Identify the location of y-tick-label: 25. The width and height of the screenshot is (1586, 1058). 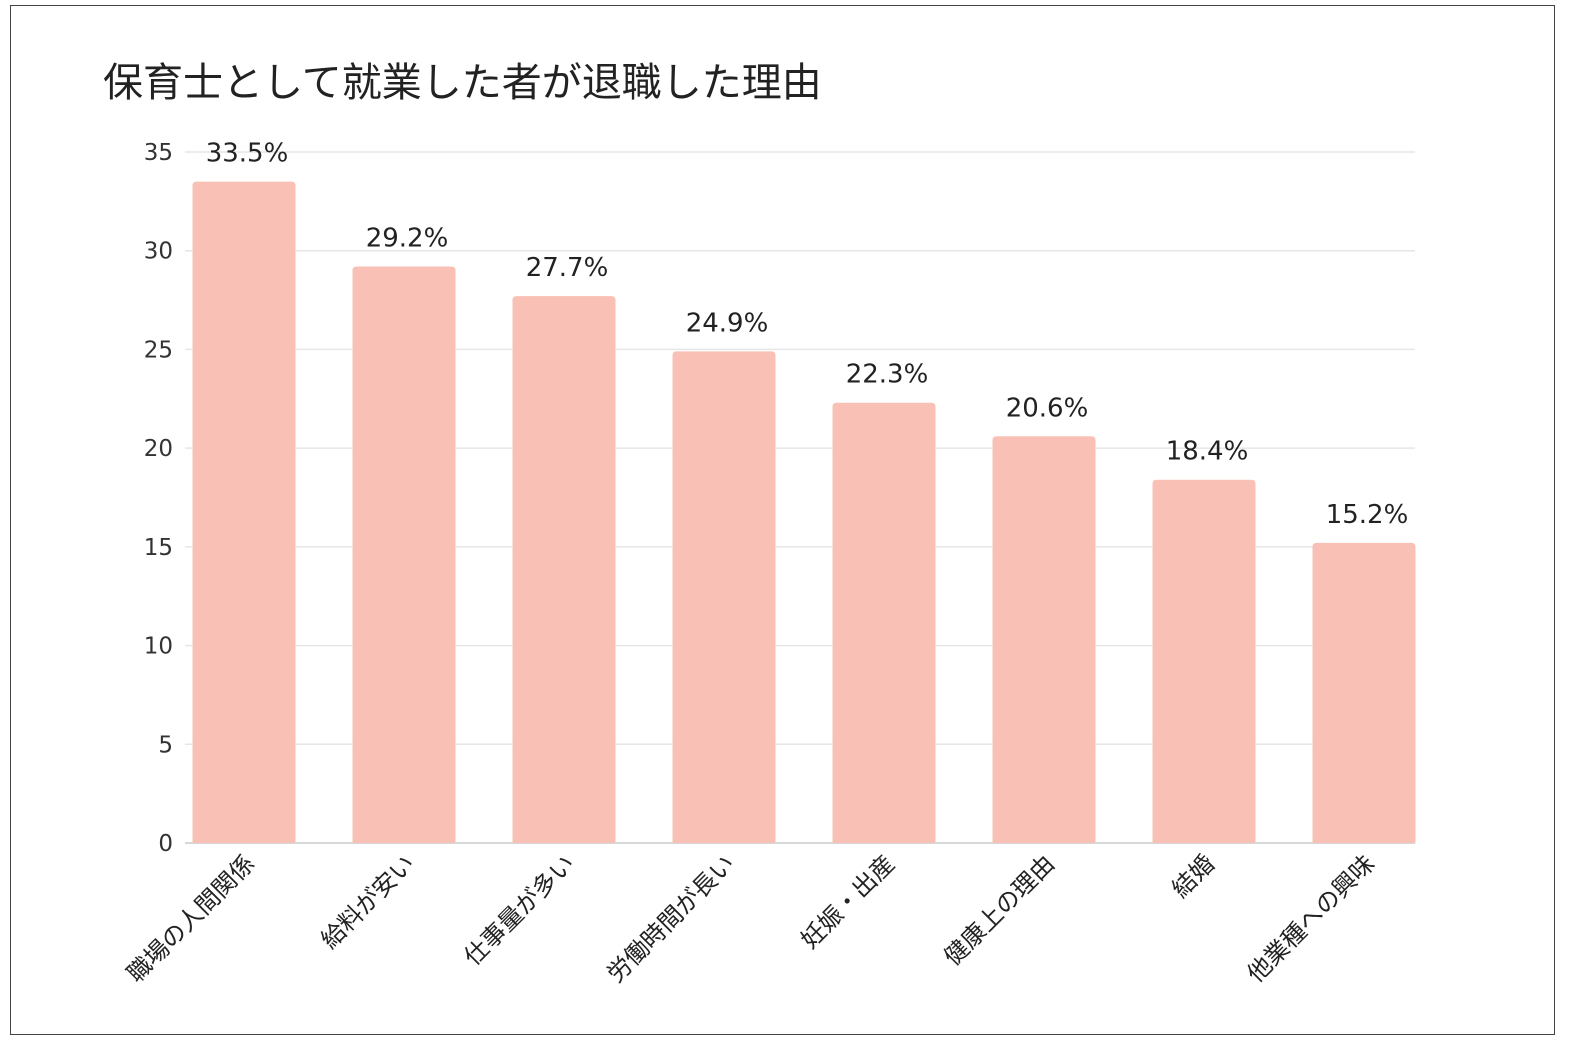
(158, 350).